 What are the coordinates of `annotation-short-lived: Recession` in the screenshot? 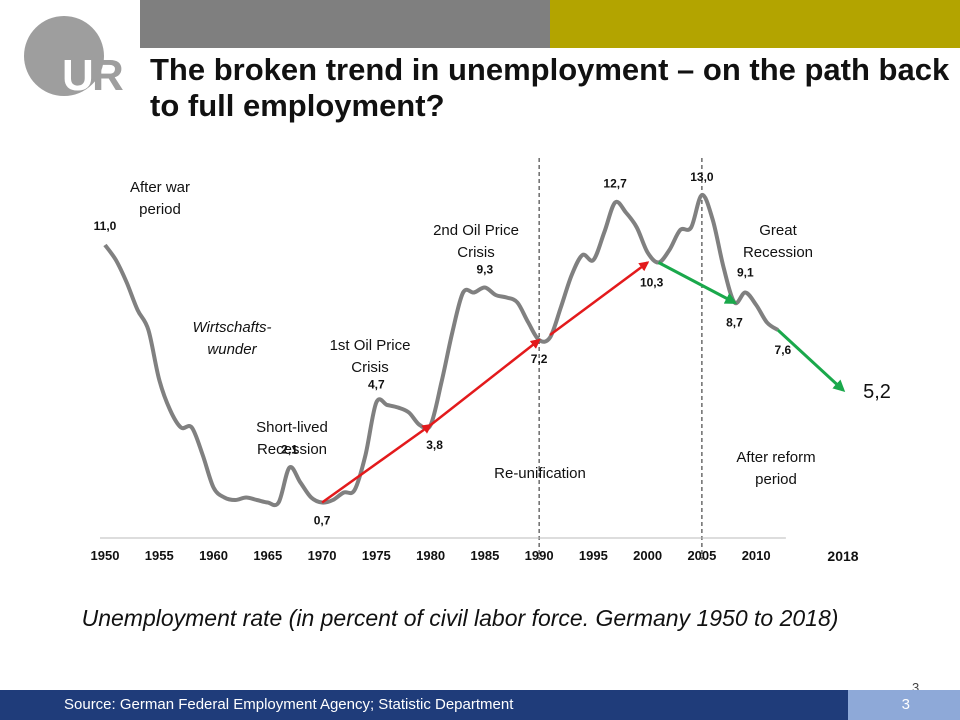 It's located at (292, 449).